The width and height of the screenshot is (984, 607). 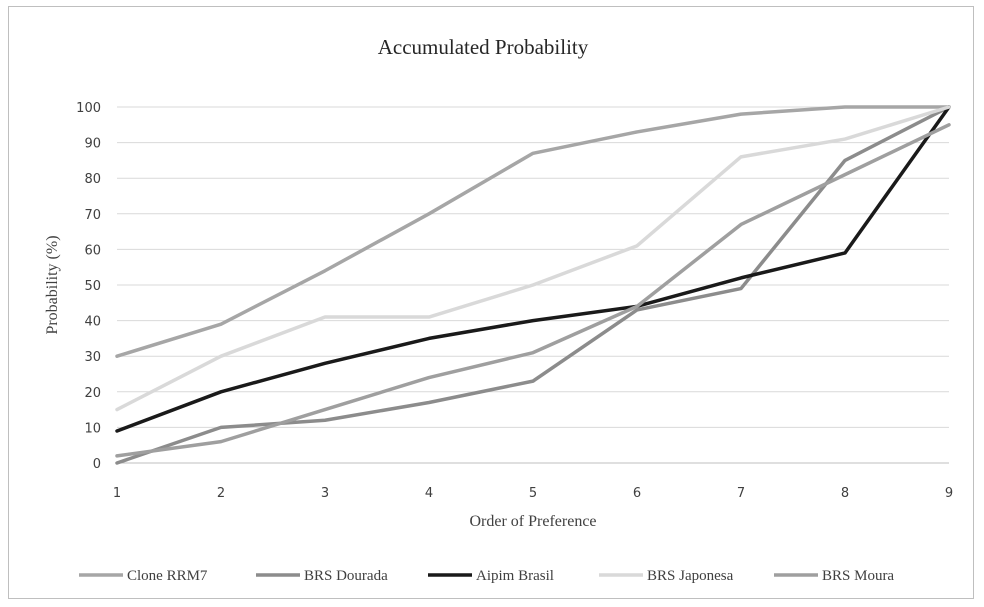 I want to click on x-tick-label-8: 8, so click(x=845, y=493).